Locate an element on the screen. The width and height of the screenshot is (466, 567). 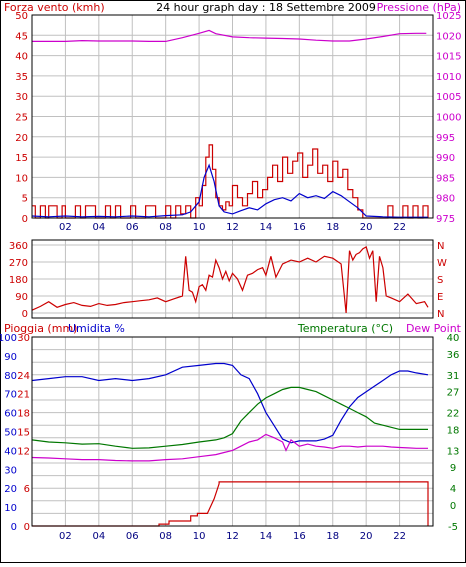
direction-y-tick-label: 360 is located at coordinates (18, 246).